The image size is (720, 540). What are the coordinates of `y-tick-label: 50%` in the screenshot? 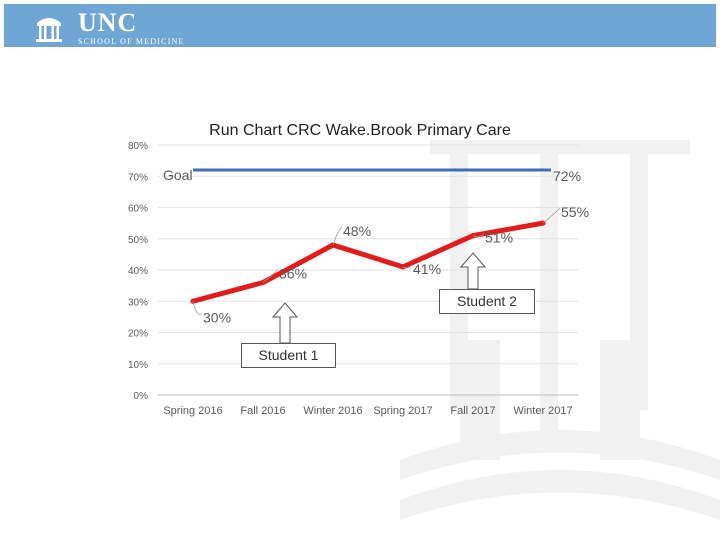 It's located at (138, 240).